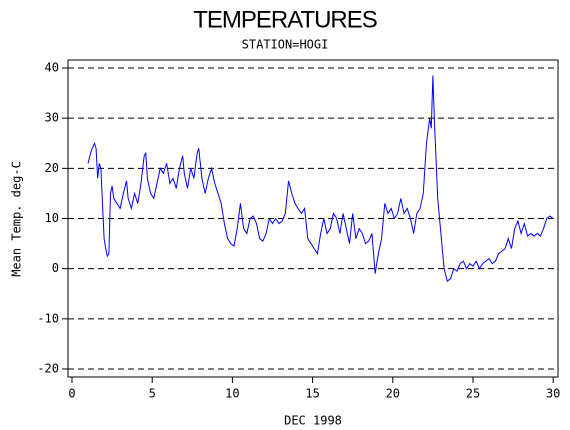 This screenshot has width=570, height=430. What do you see at coordinates (473, 394) in the screenshot?
I see `x-tick-label: 25` at bounding box center [473, 394].